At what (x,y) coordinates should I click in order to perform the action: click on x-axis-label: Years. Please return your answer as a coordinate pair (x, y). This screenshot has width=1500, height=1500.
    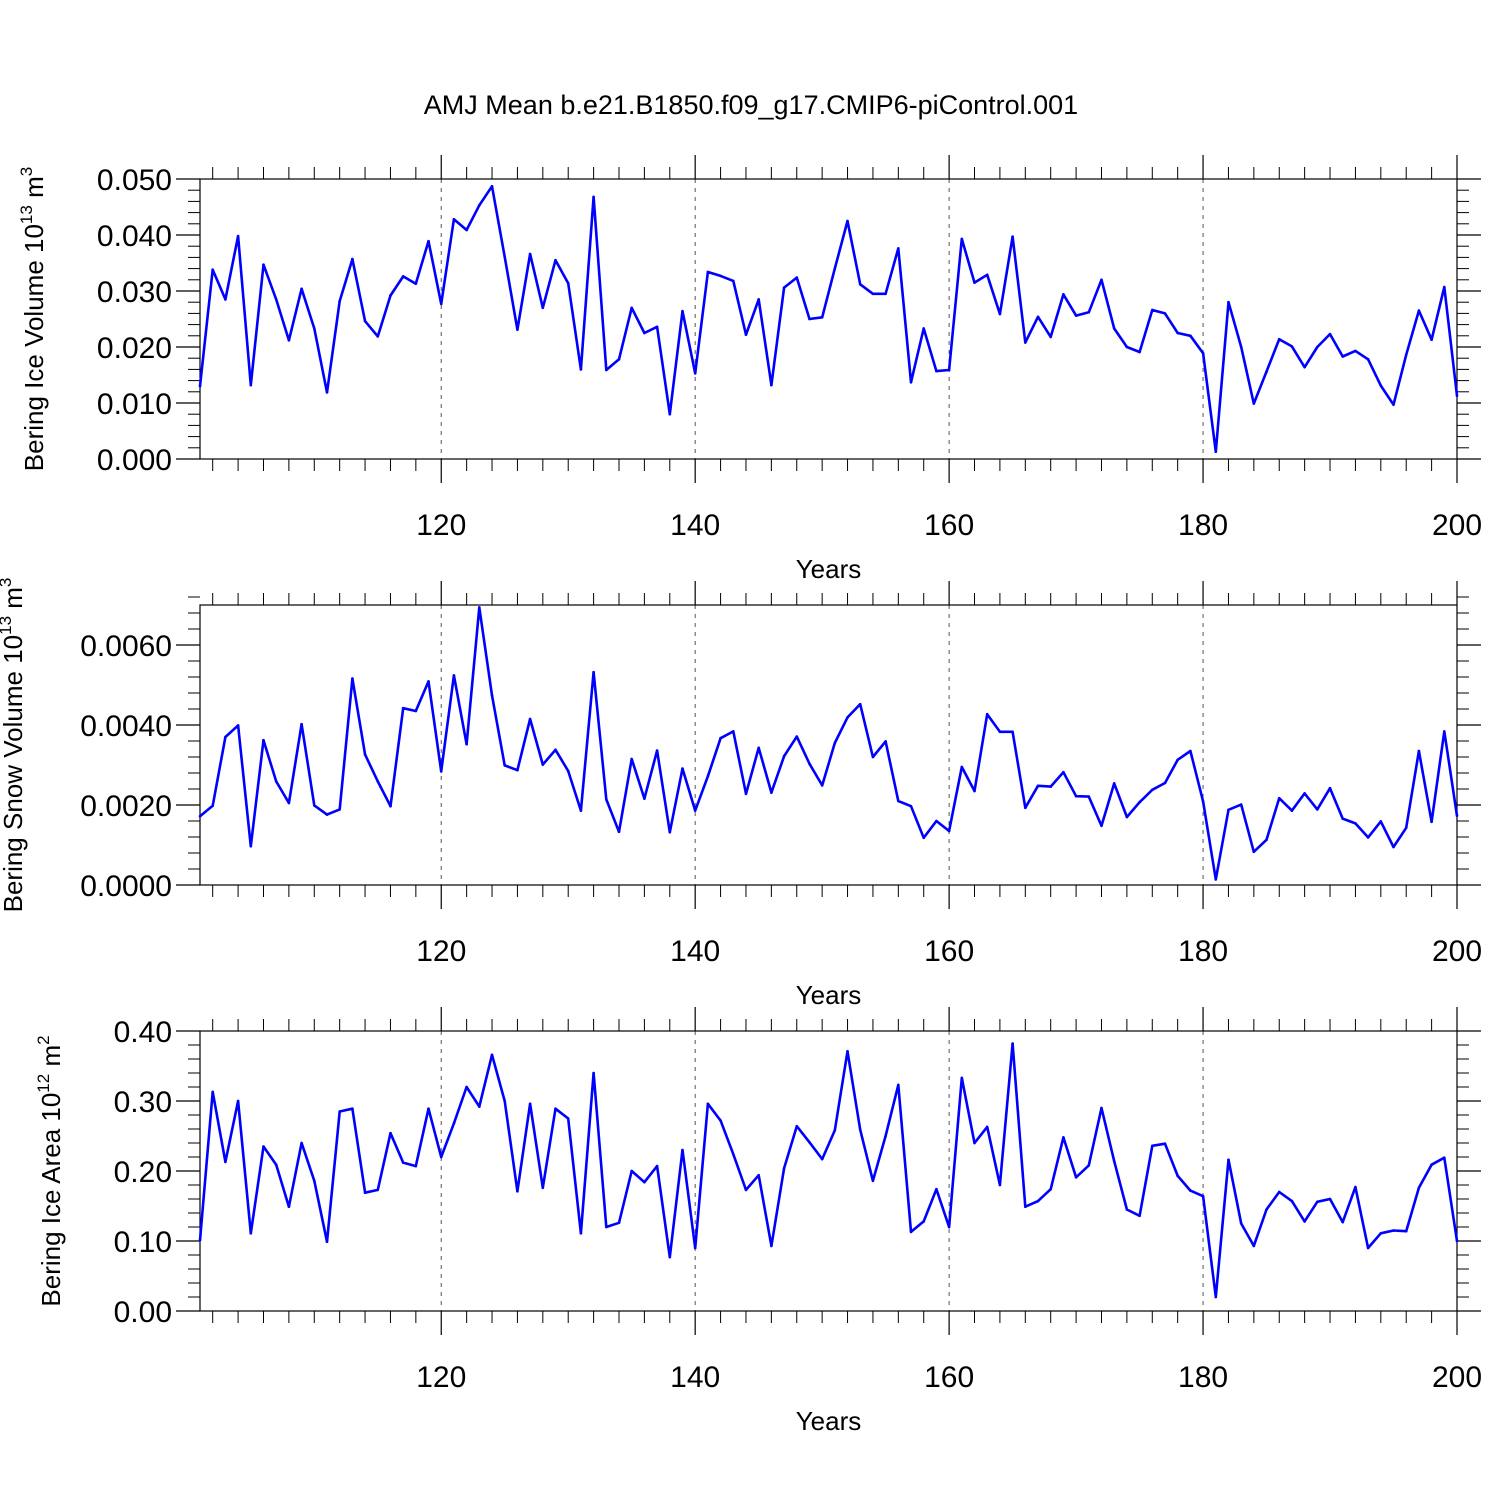
    Looking at the image, I should click on (829, 1421).